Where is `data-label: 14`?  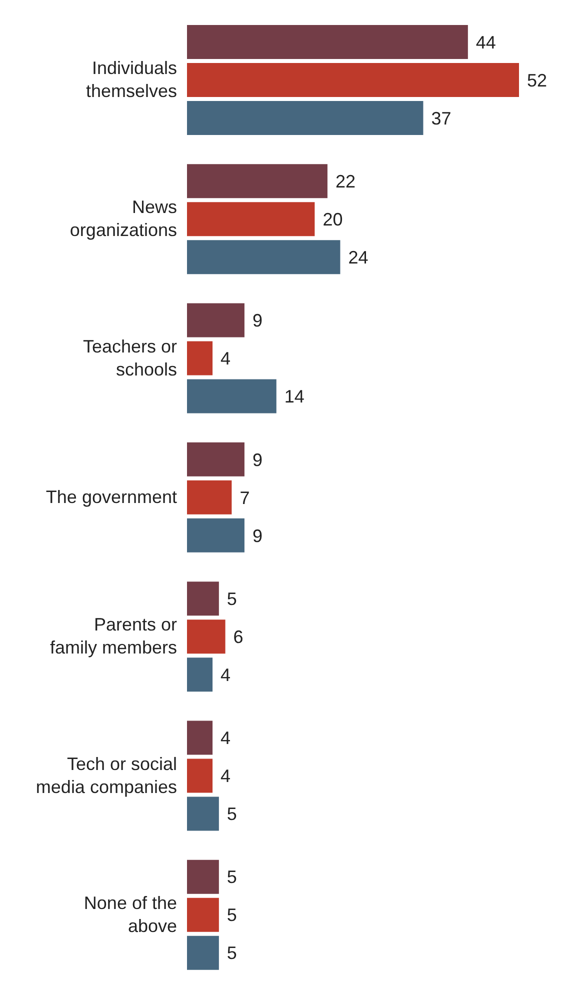
data-label: 14 is located at coordinates (294, 396).